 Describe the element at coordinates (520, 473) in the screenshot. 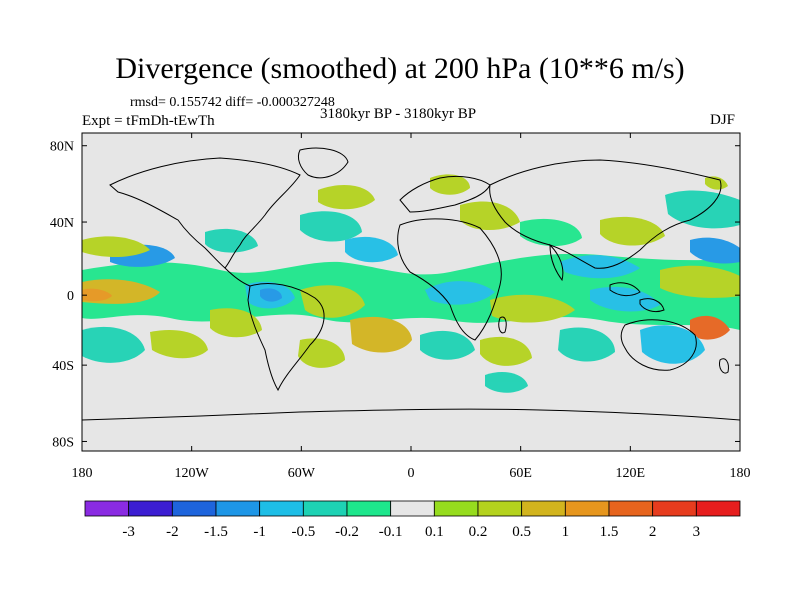

I see `longitude-label: 60E` at that location.